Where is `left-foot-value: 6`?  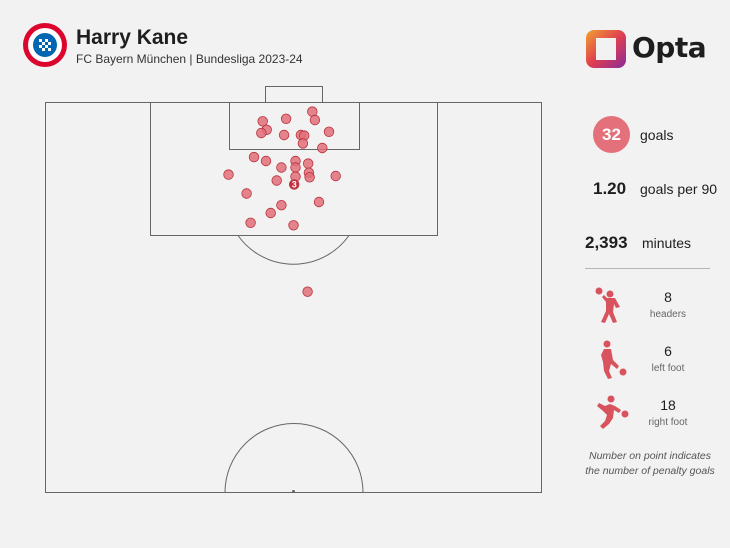
left-foot-value: 6 is located at coordinates (668, 351).